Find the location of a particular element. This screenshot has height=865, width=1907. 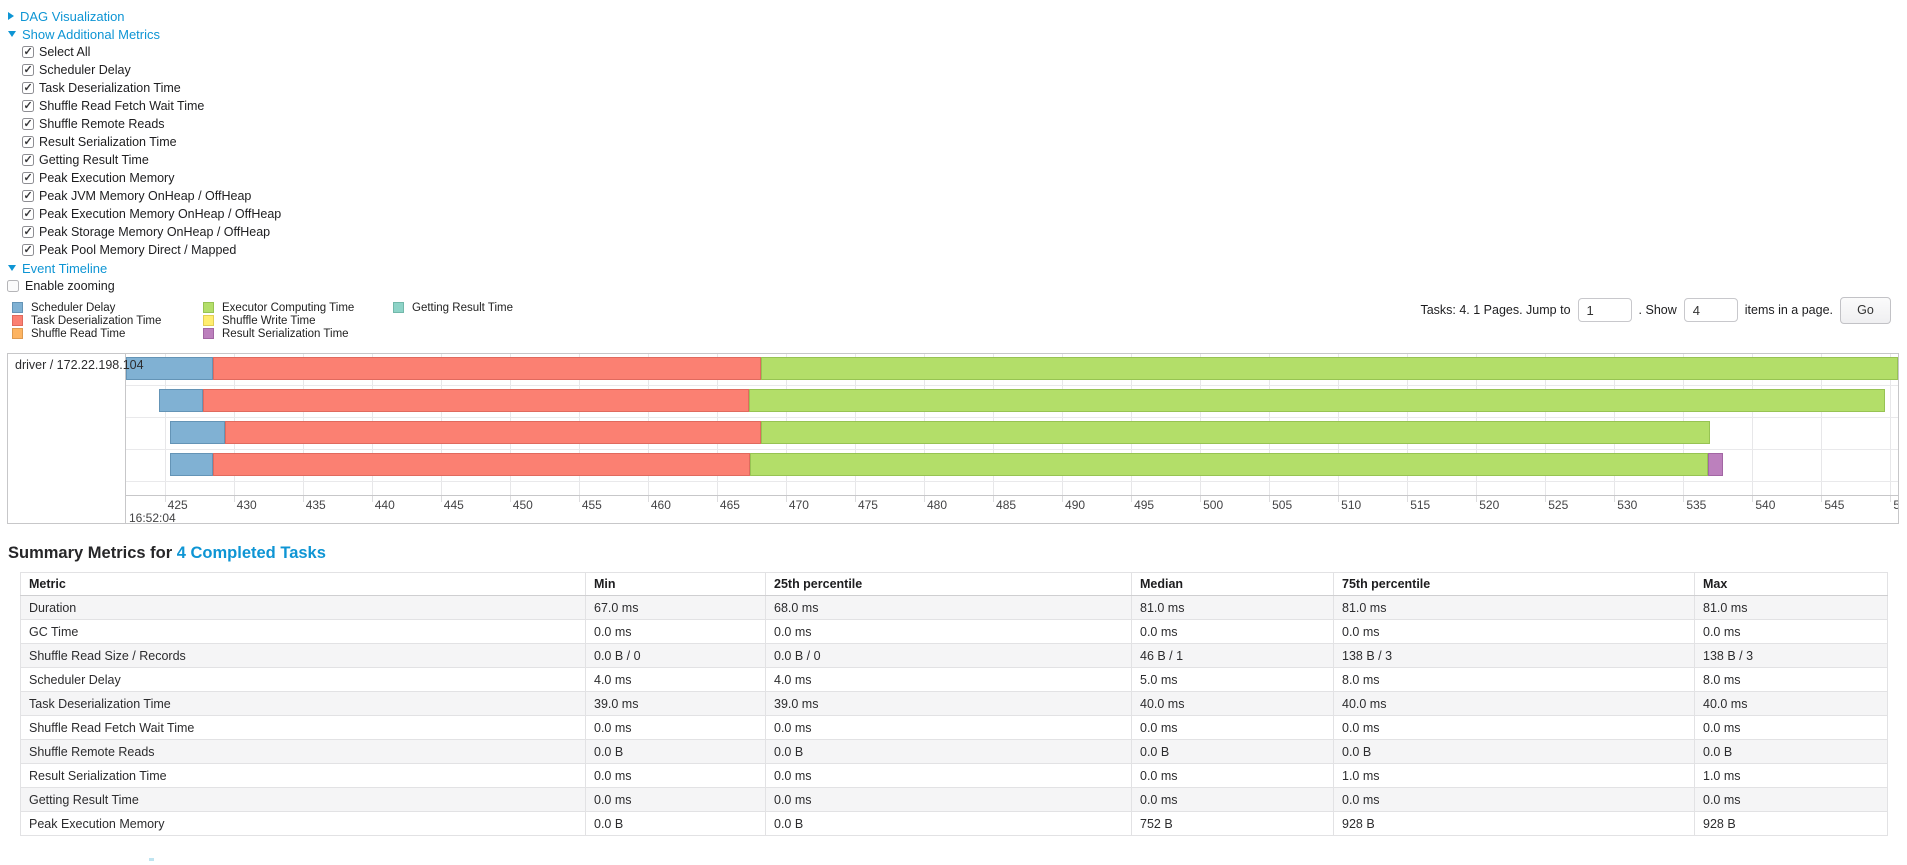

summary-heading-prefix: Summary Metrics for is located at coordinates (92, 553).